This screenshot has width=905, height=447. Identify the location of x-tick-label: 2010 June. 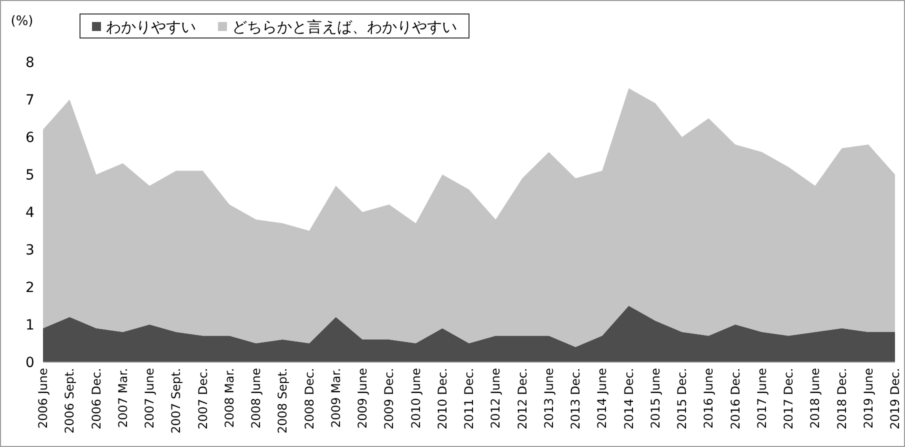
(415, 398).